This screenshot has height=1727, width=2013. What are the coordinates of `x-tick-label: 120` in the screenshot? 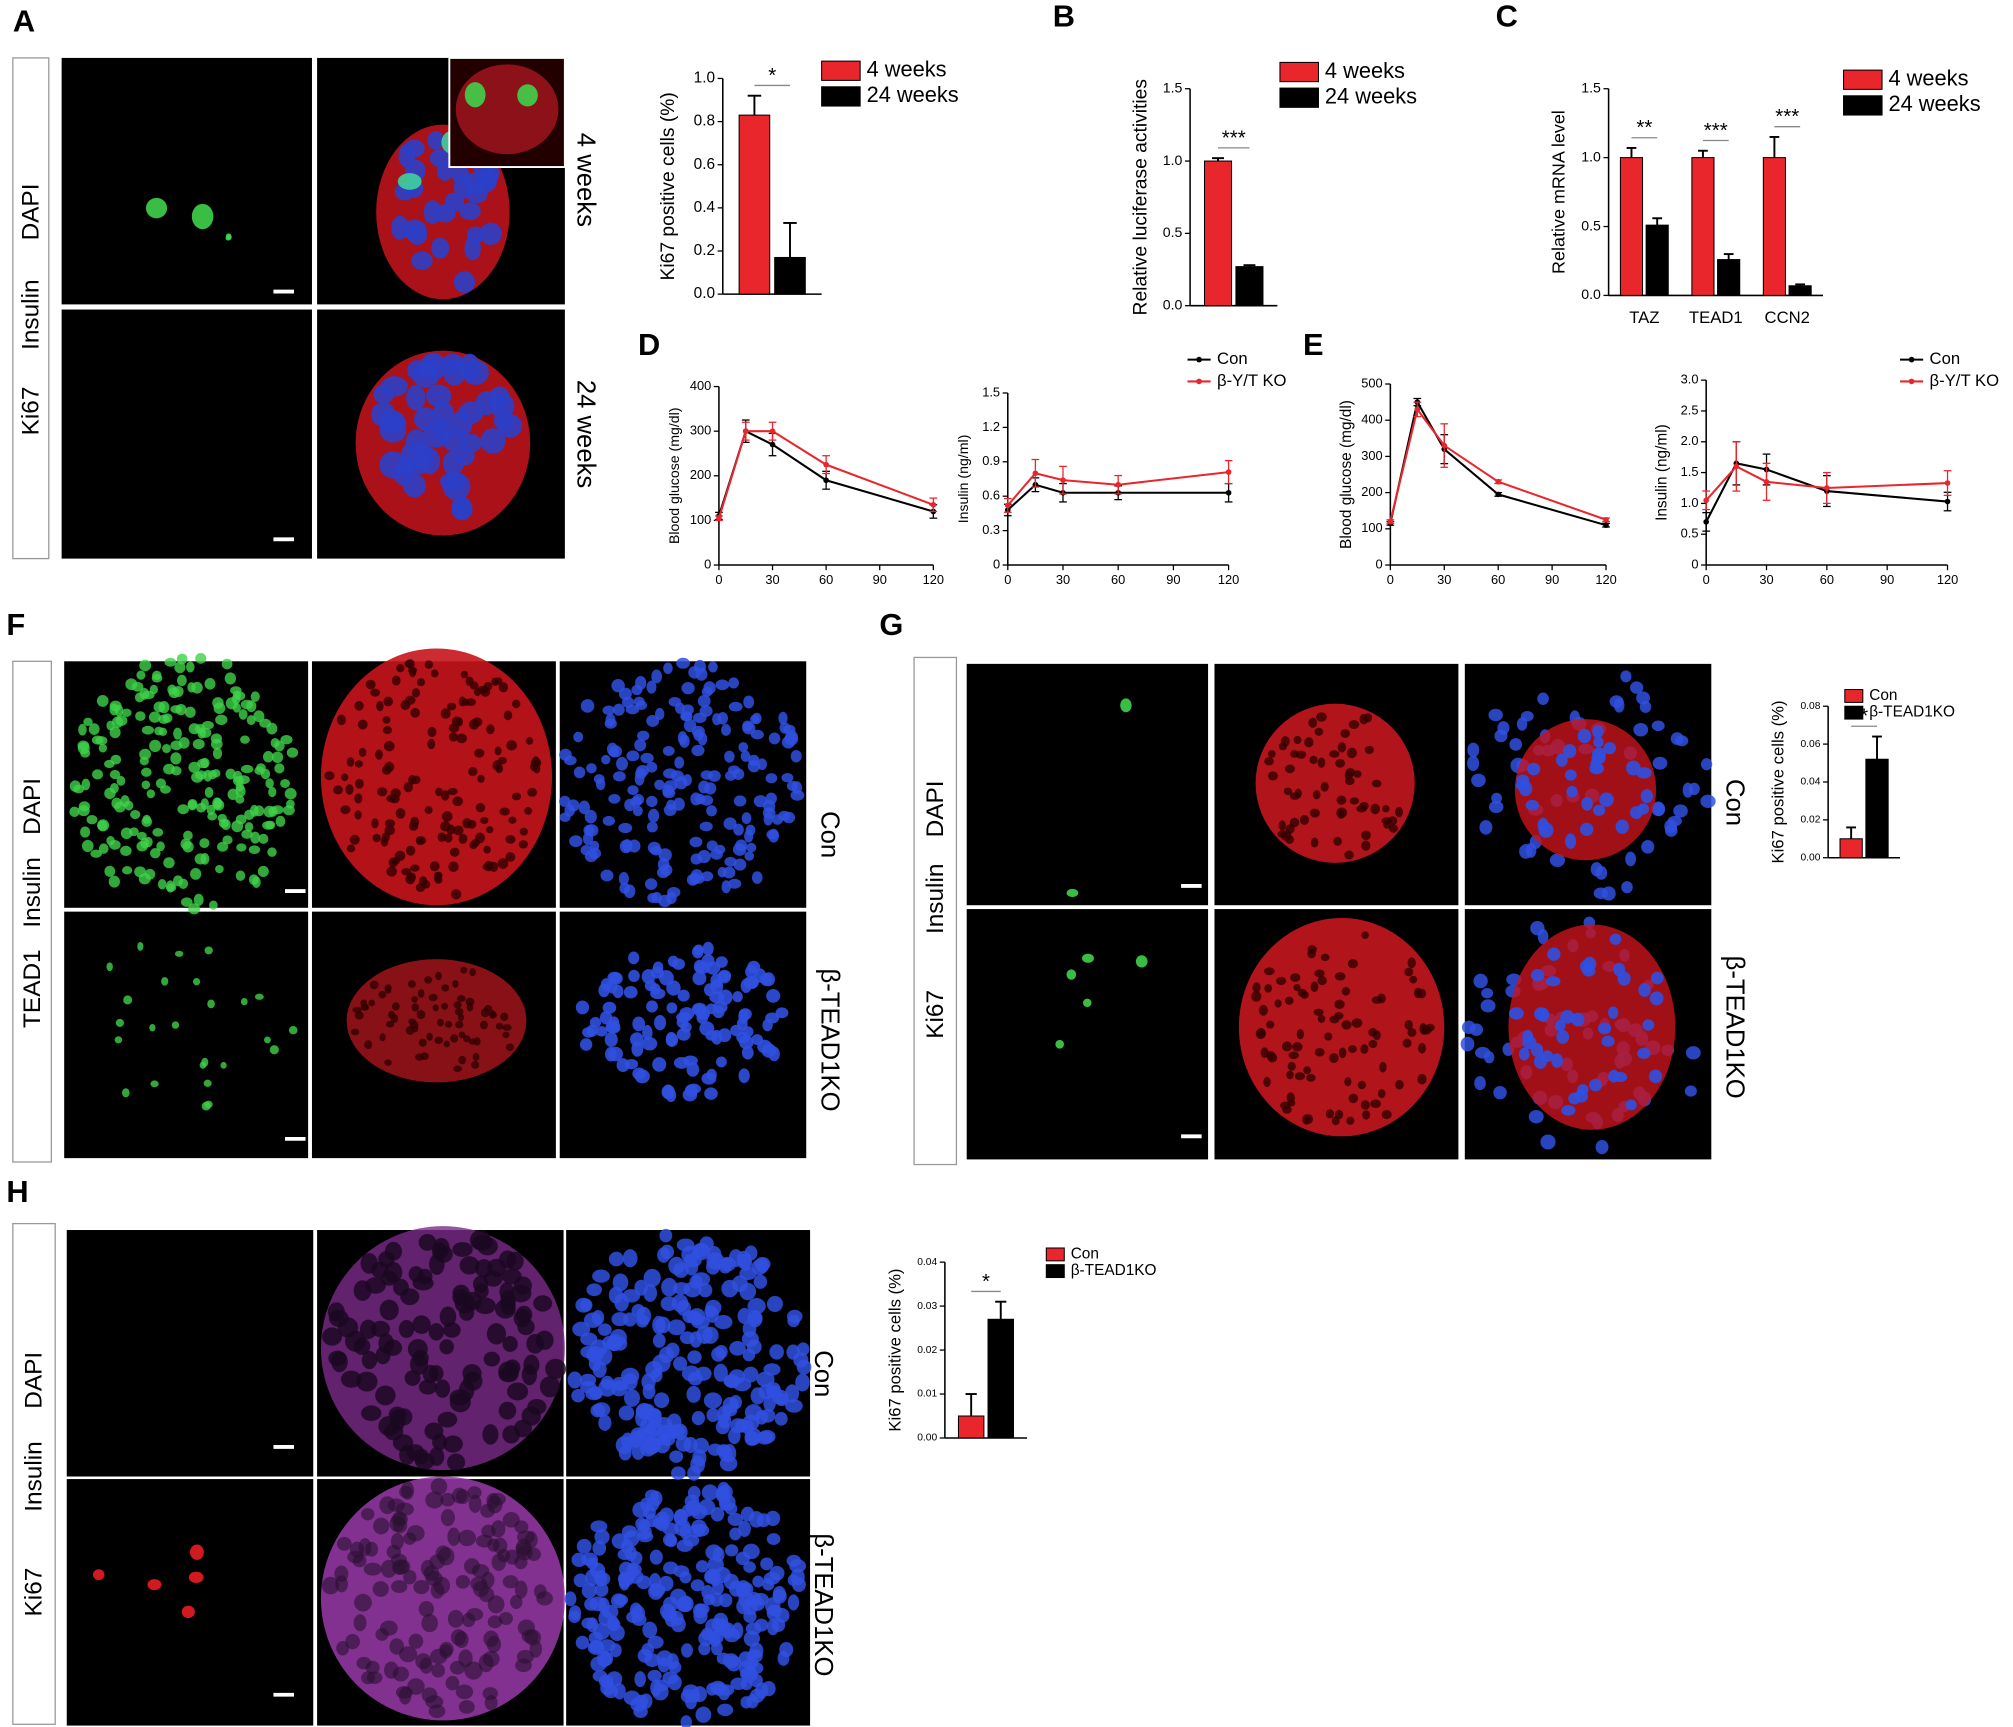 It's located at (933, 579).